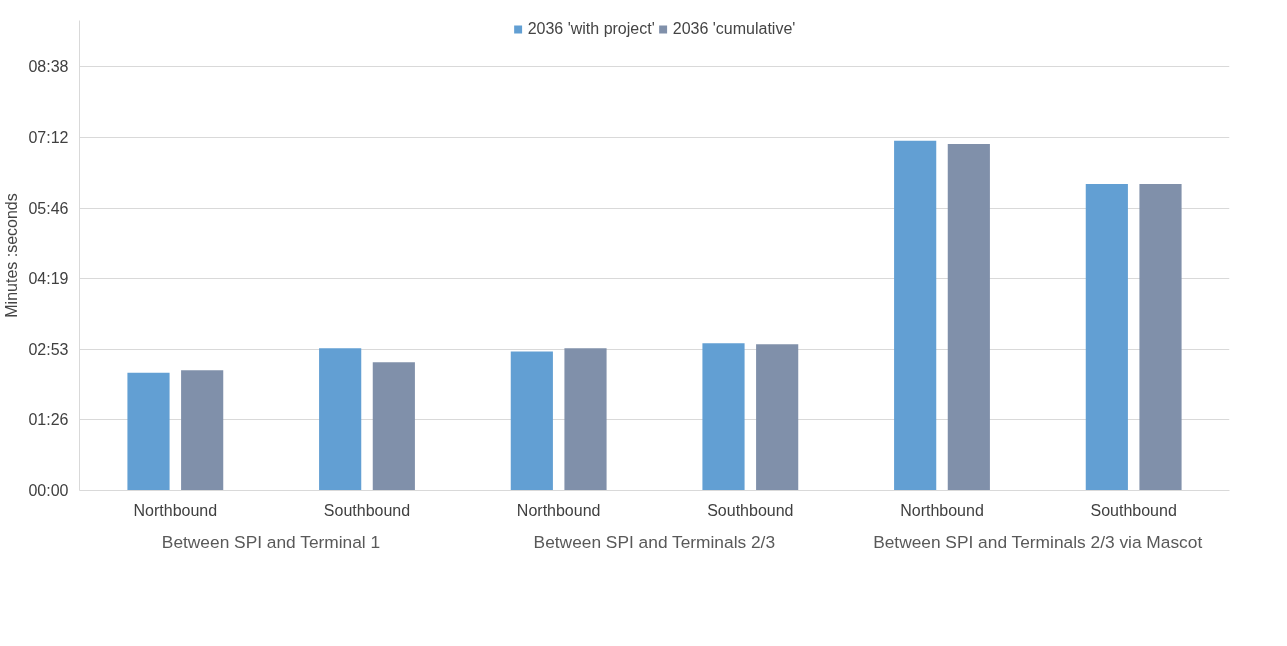 This screenshot has height=646, width=1287. I want to click on text: Between SPI and Terminals 2/3, so click(654, 541).